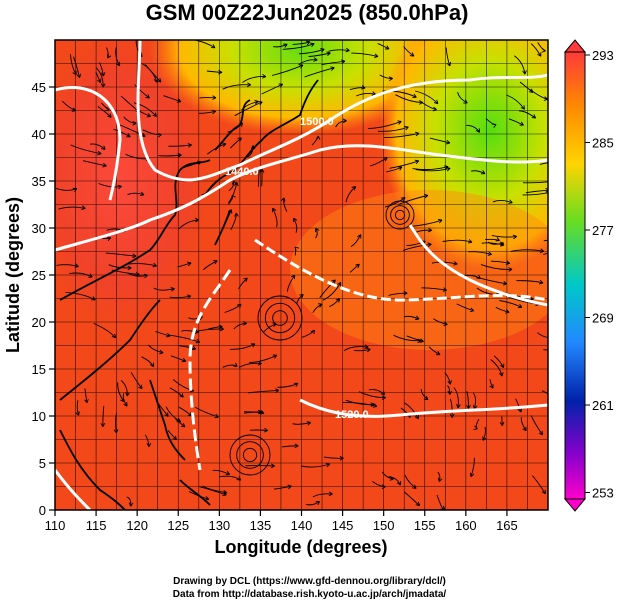 The height and width of the screenshot is (605, 619). What do you see at coordinates (575, 505) in the screenshot?
I see `colorbar-bottom-arrow` at bounding box center [575, 505].